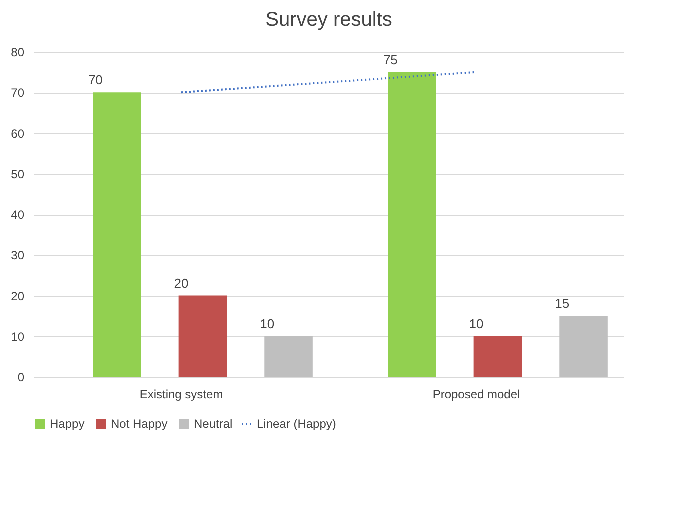 This screenshot has width=679, height=514. What do you see at coordinates (476, 395) in the screenshot?
I see `x-tick-label: Proposed model` at bounding box center [476, 395].